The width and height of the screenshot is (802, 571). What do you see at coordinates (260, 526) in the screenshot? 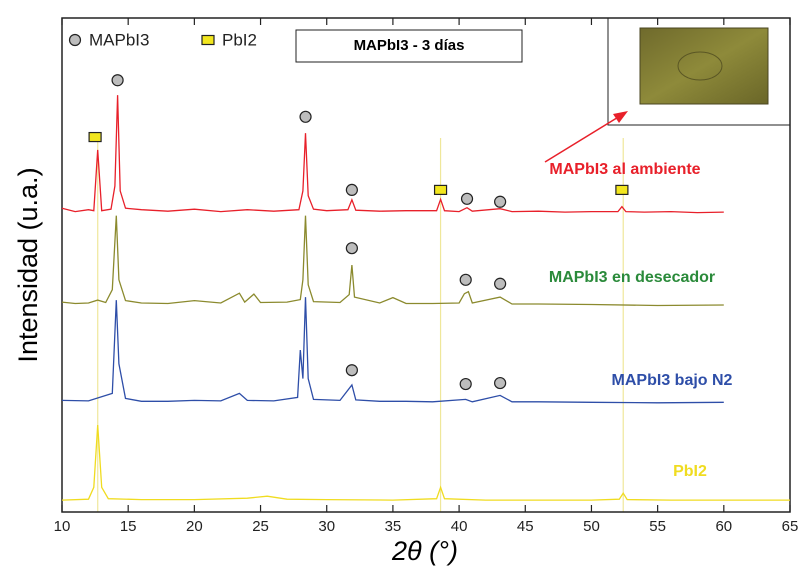
I see `x-tick-label: 25` at bounding box center [260, 526].